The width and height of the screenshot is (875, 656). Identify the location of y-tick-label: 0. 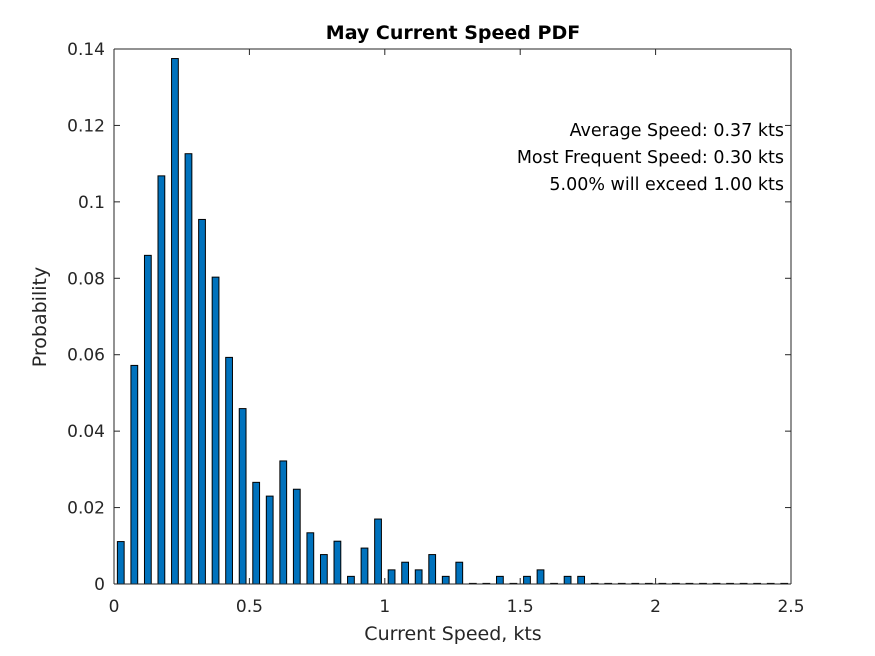
(99, 585).